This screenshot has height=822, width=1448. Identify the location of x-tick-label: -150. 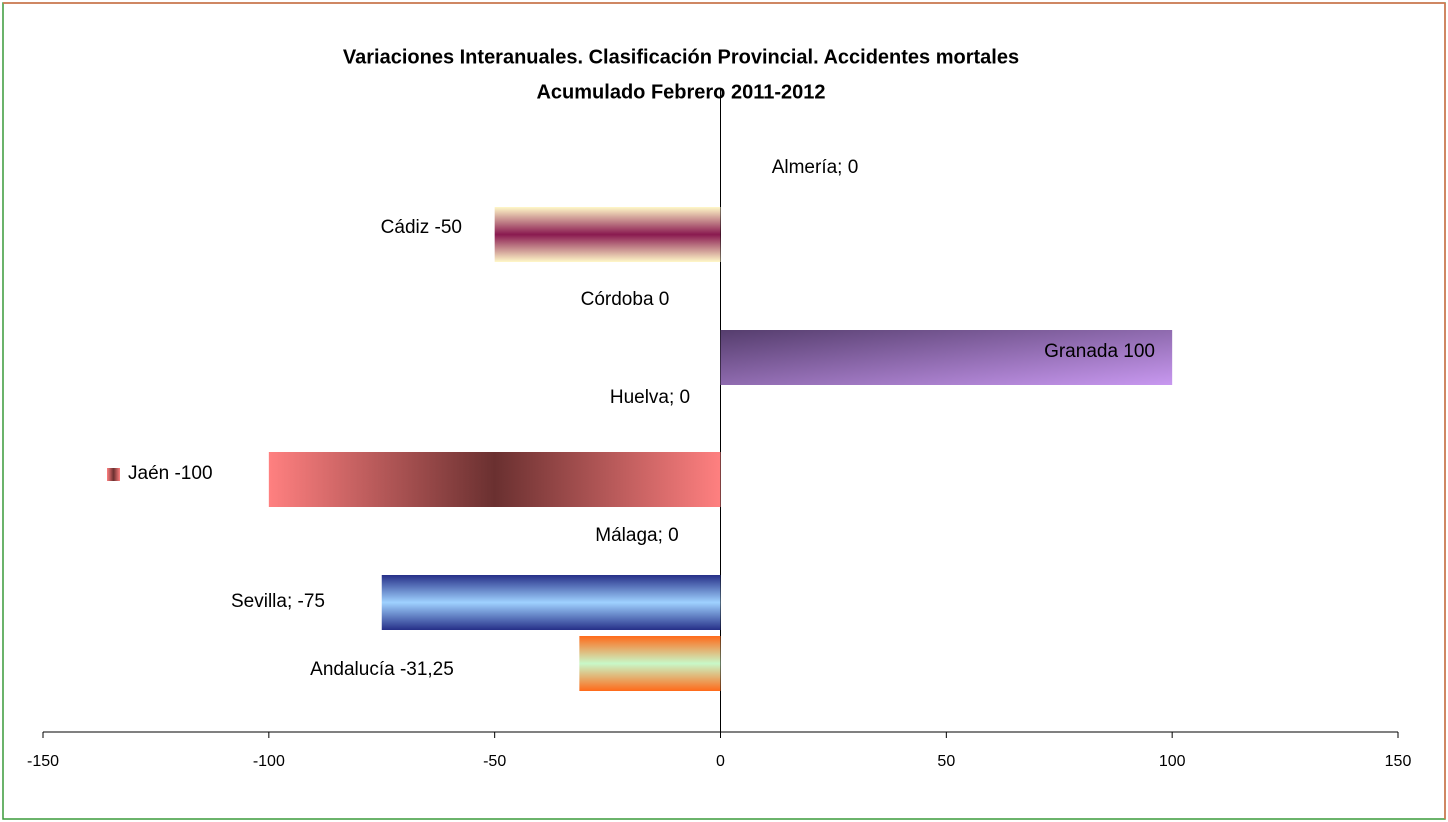
(43, 761).